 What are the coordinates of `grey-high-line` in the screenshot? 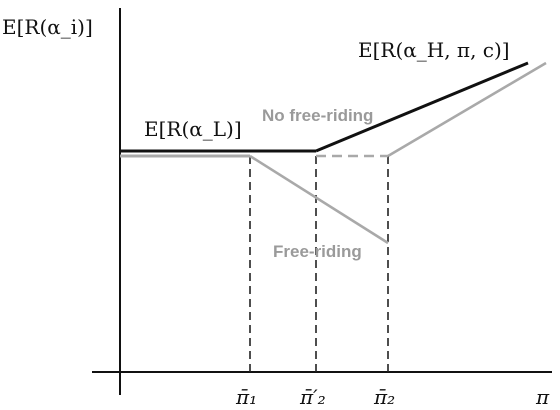 It's located at (467, 109).